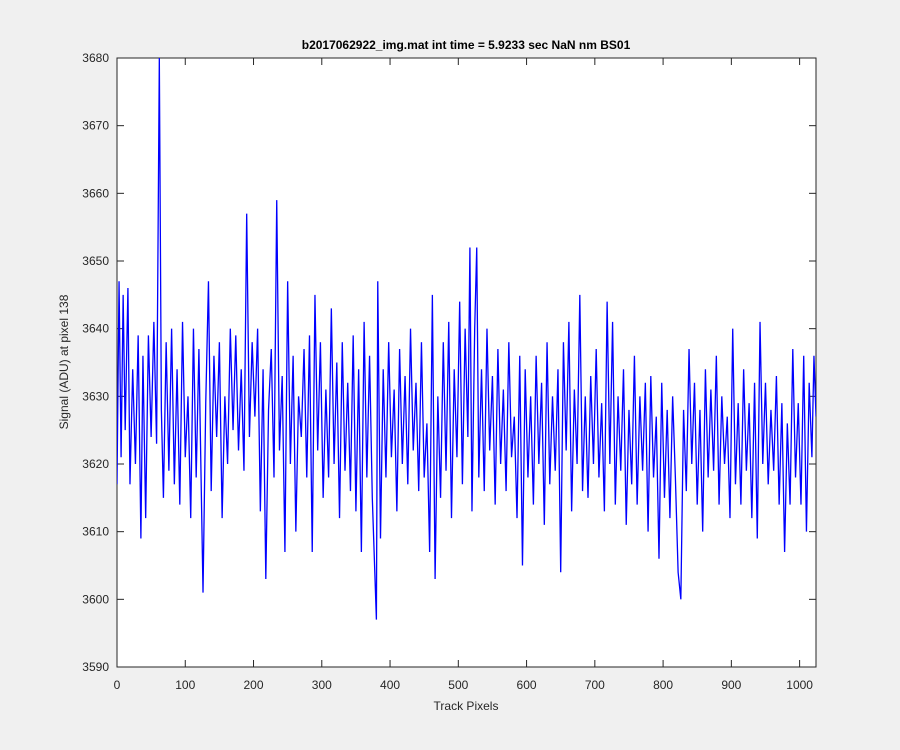 The width and height of the screenshot is (900, 750). Describe the element at coordinates (466, 706) in the screenshot. I see `x-axis-label: Track Pixels` at that location.